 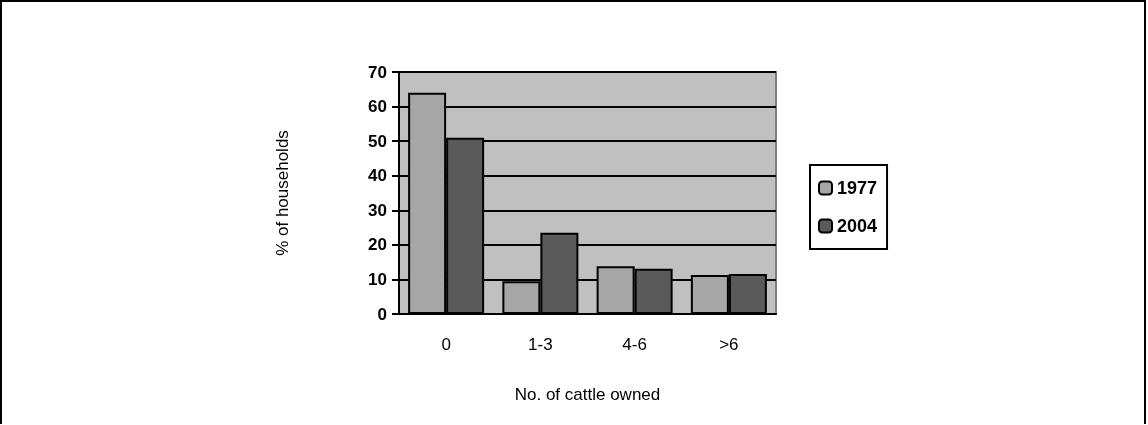 What do you see at coordinates (382, 314) in the screenshot?
I see `y-tick-label: 0` at bounding box center [382, 314].